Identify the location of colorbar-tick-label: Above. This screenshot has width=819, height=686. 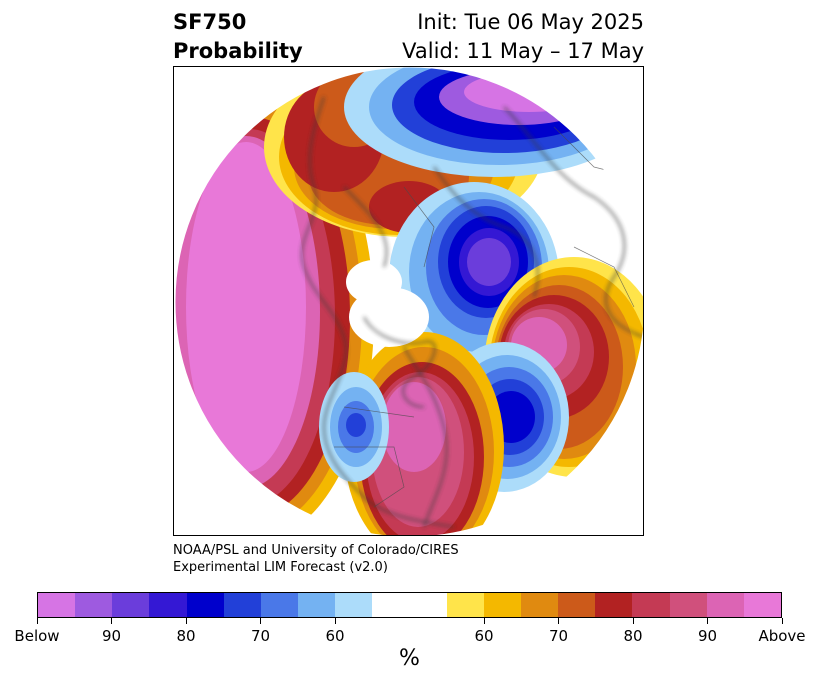
(782, 636).